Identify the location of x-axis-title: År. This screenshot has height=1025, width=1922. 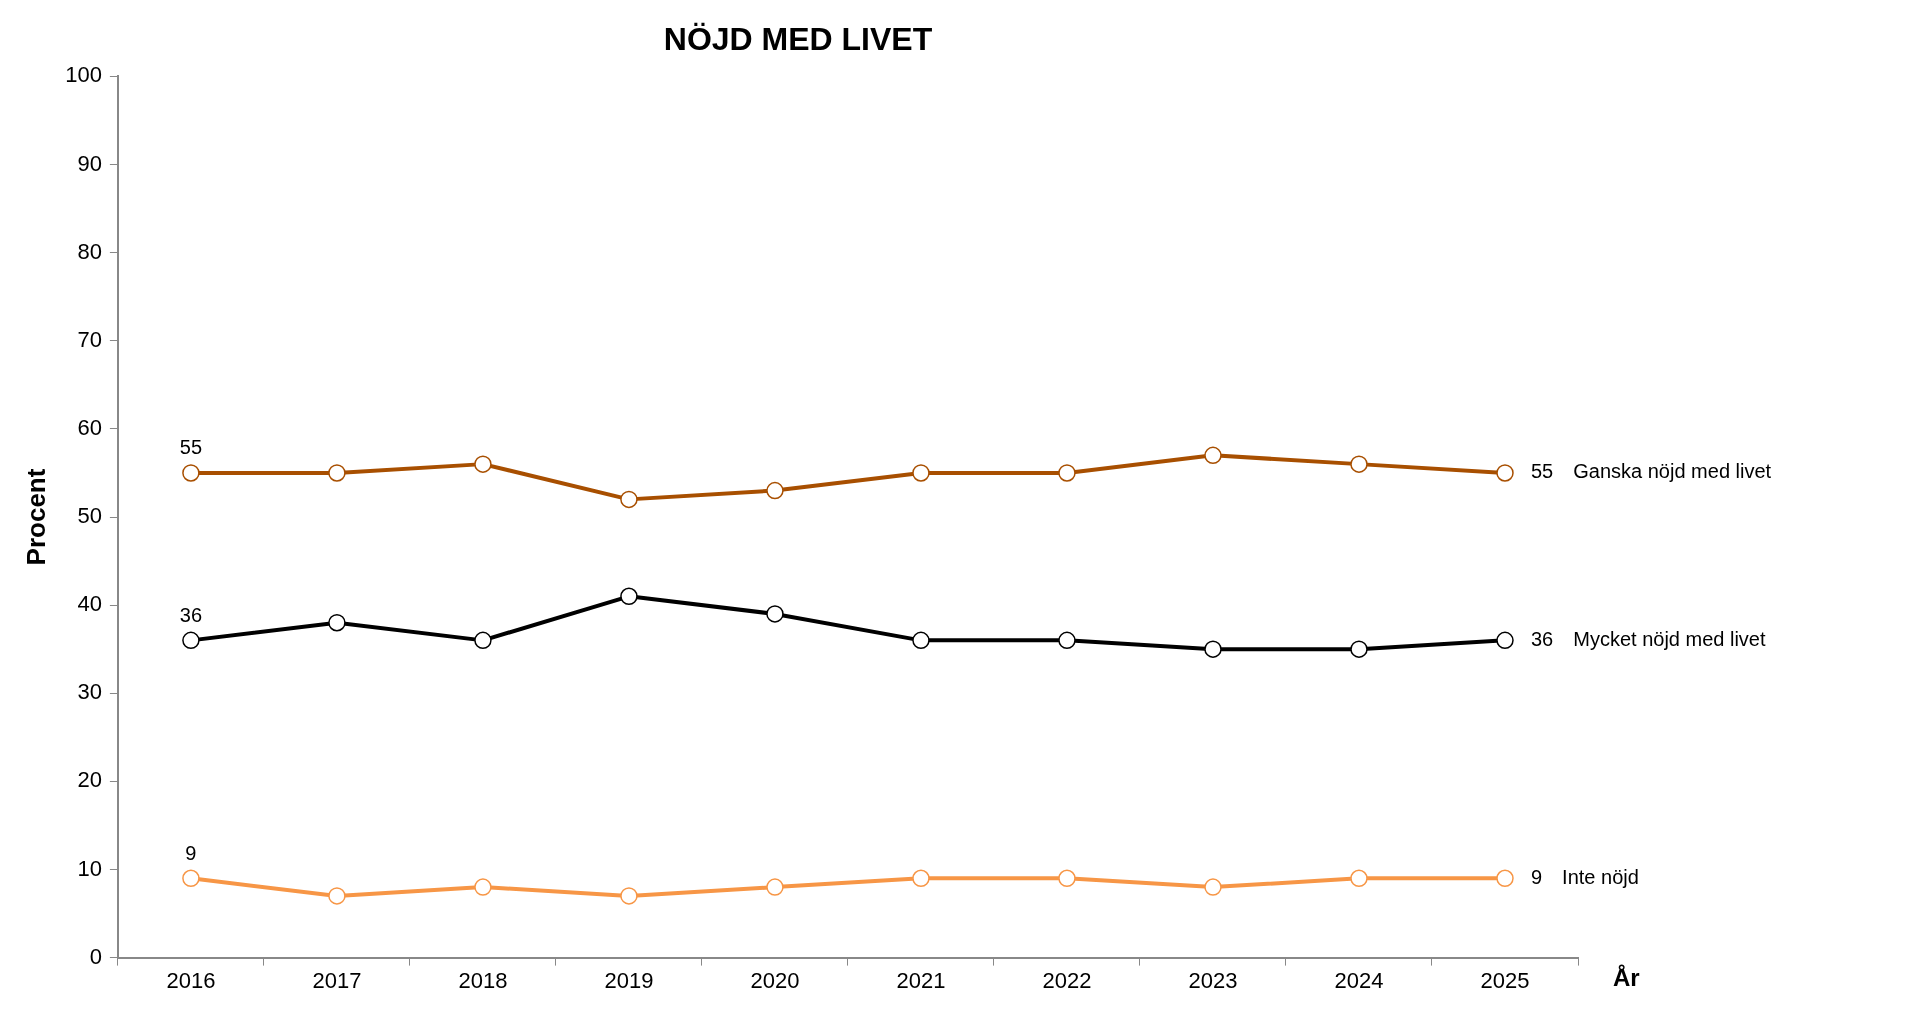
(1626, 978).